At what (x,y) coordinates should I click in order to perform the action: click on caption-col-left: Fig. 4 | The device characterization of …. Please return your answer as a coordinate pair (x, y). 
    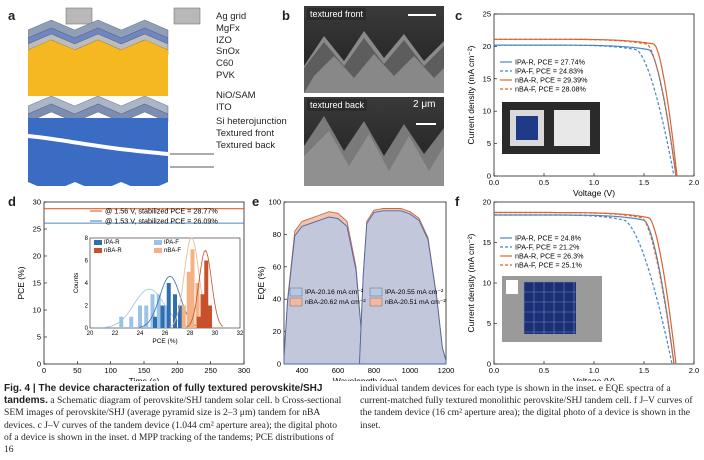
    Looking at the image, I should click on (174, 419).